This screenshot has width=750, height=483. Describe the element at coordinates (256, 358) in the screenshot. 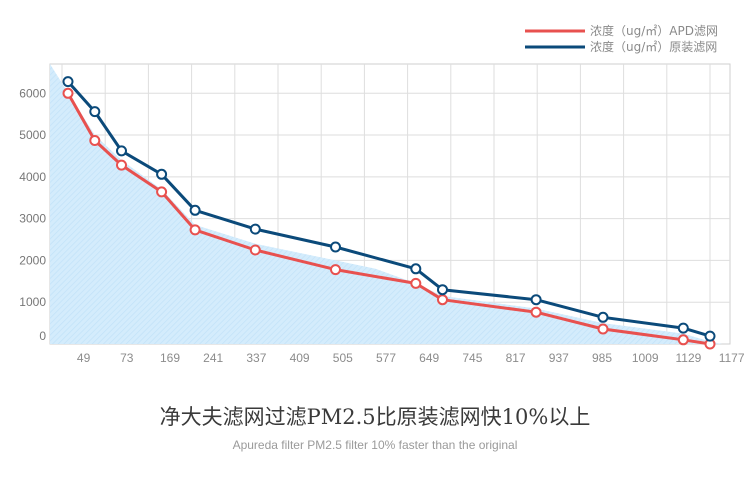

I see `x-tick-label: 337` at that location.